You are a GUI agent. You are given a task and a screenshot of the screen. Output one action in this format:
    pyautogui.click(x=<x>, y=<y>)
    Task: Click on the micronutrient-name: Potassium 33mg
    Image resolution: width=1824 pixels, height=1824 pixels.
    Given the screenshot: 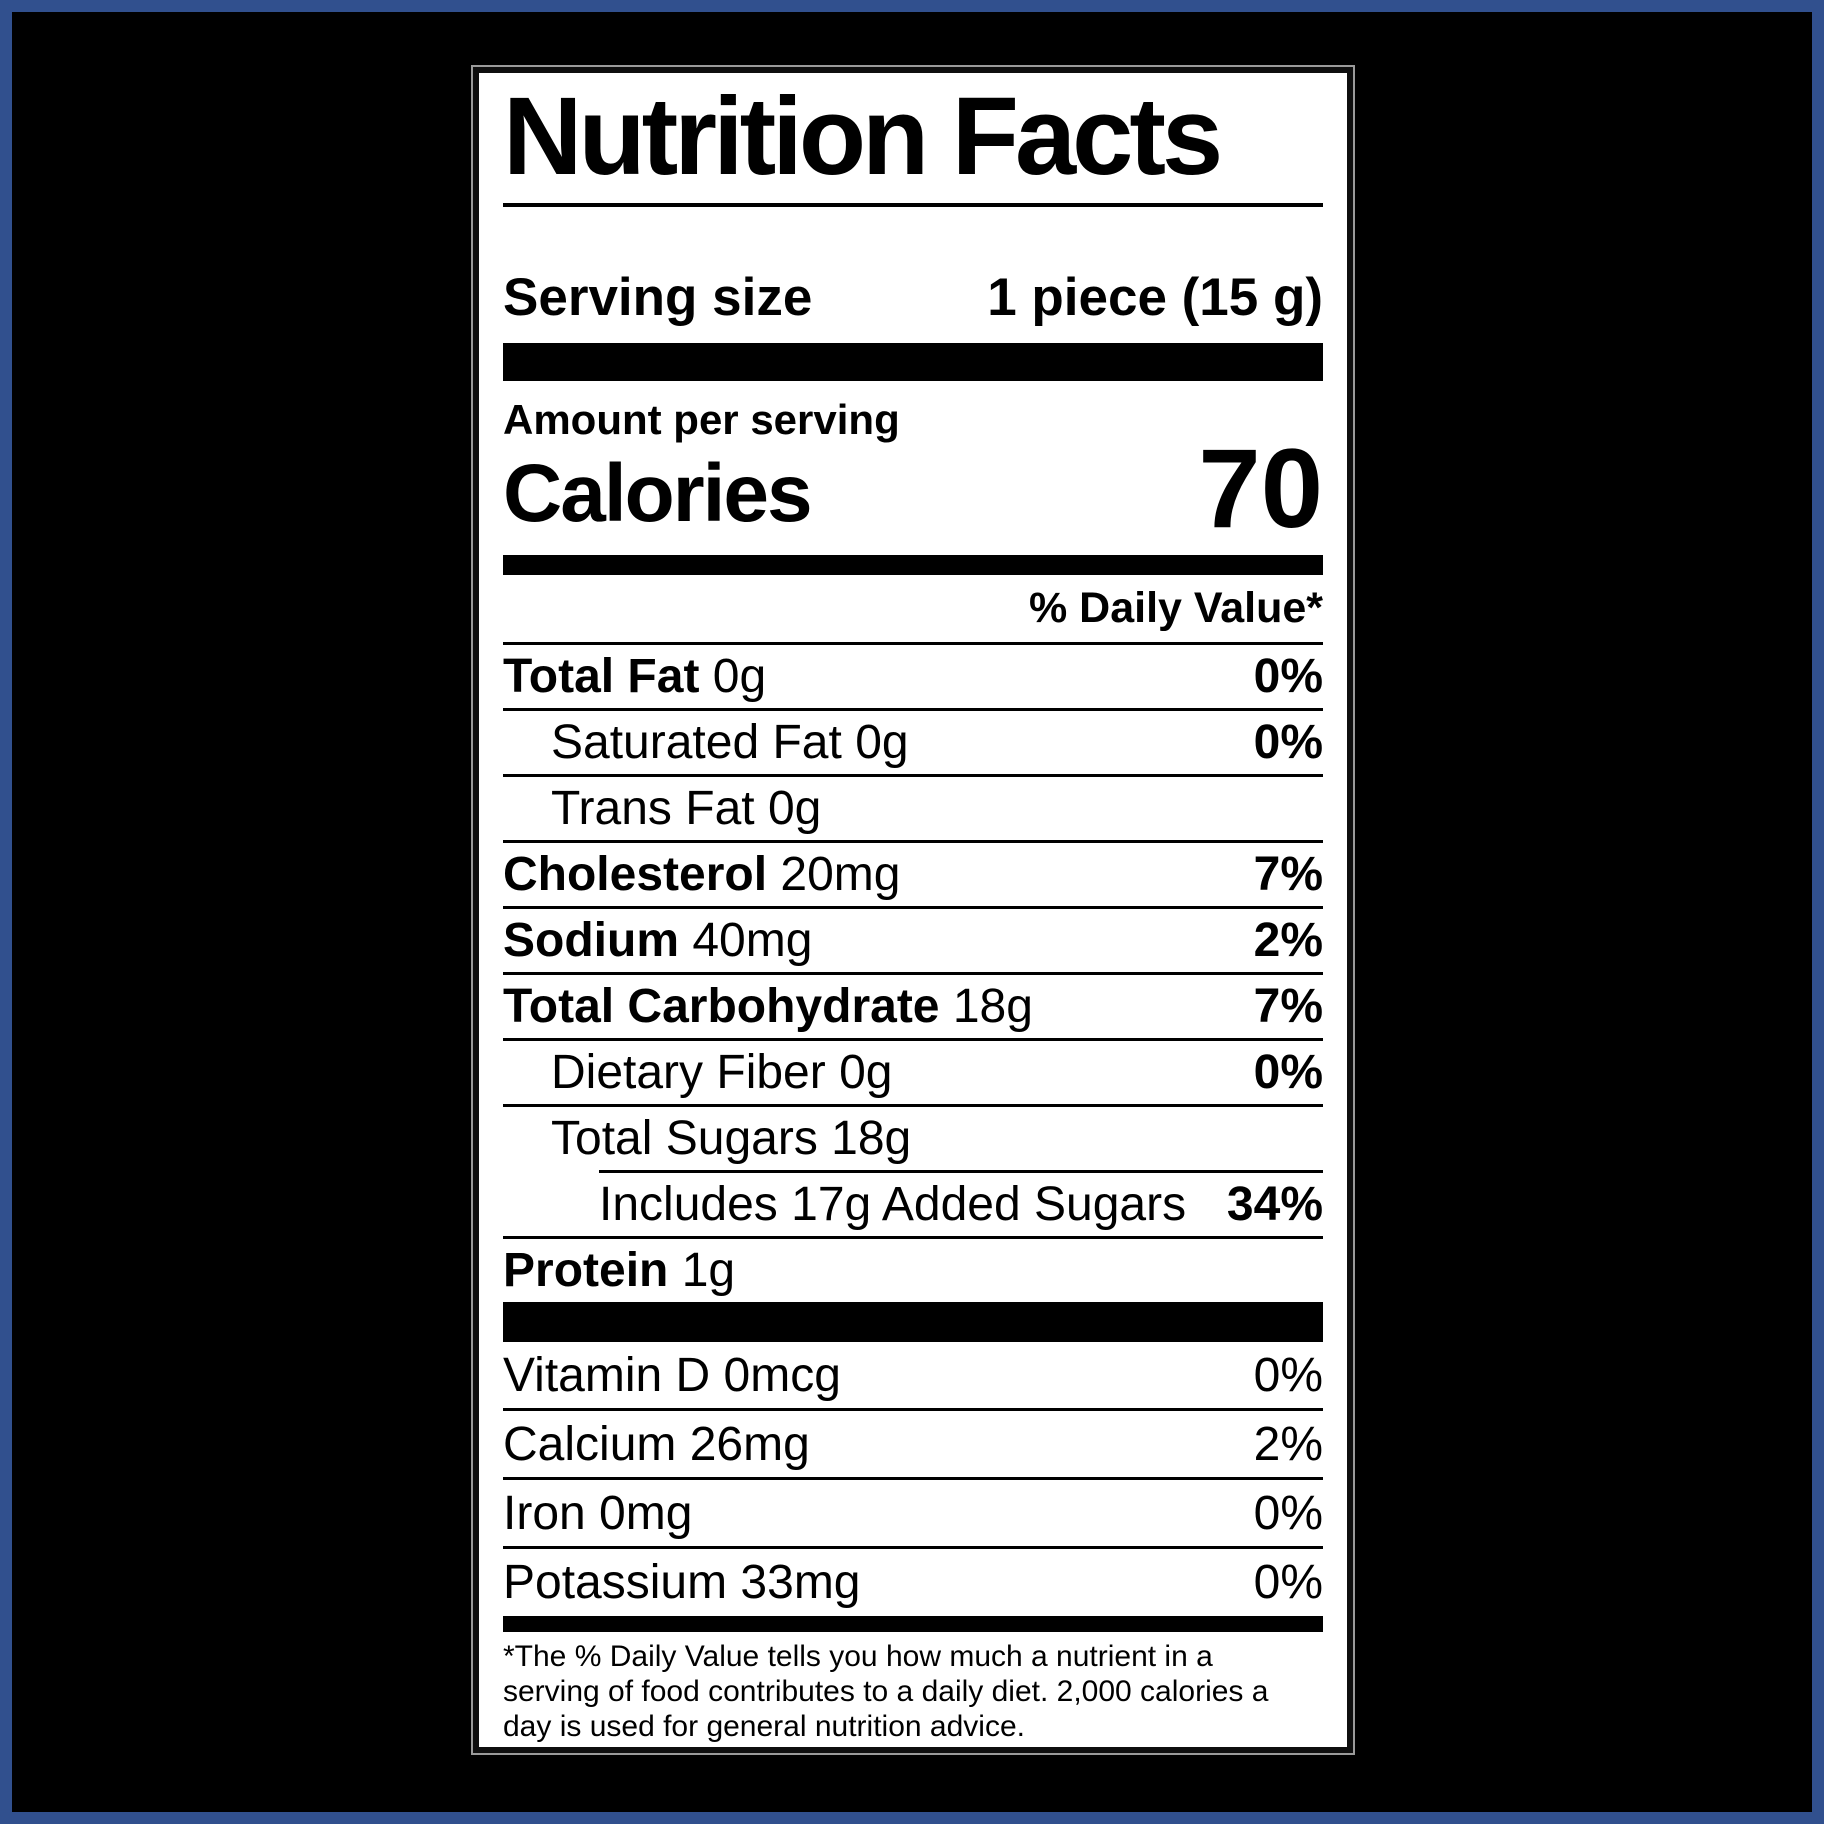 What is the action you would take?
    pyautogui.click(x=682, y=1582)
    